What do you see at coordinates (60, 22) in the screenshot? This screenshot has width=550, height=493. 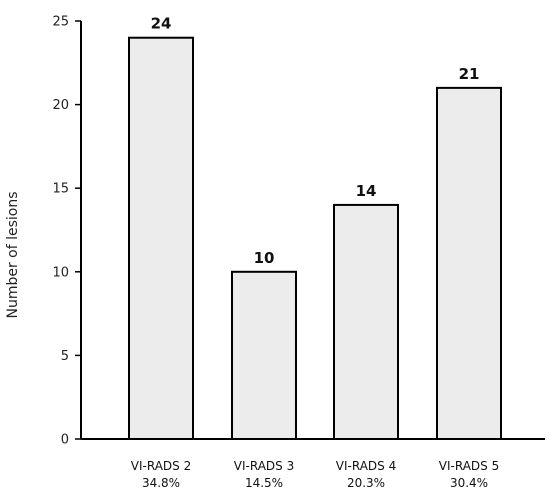 I see `y-tick-label: 25` at bounding box center [60, 22].